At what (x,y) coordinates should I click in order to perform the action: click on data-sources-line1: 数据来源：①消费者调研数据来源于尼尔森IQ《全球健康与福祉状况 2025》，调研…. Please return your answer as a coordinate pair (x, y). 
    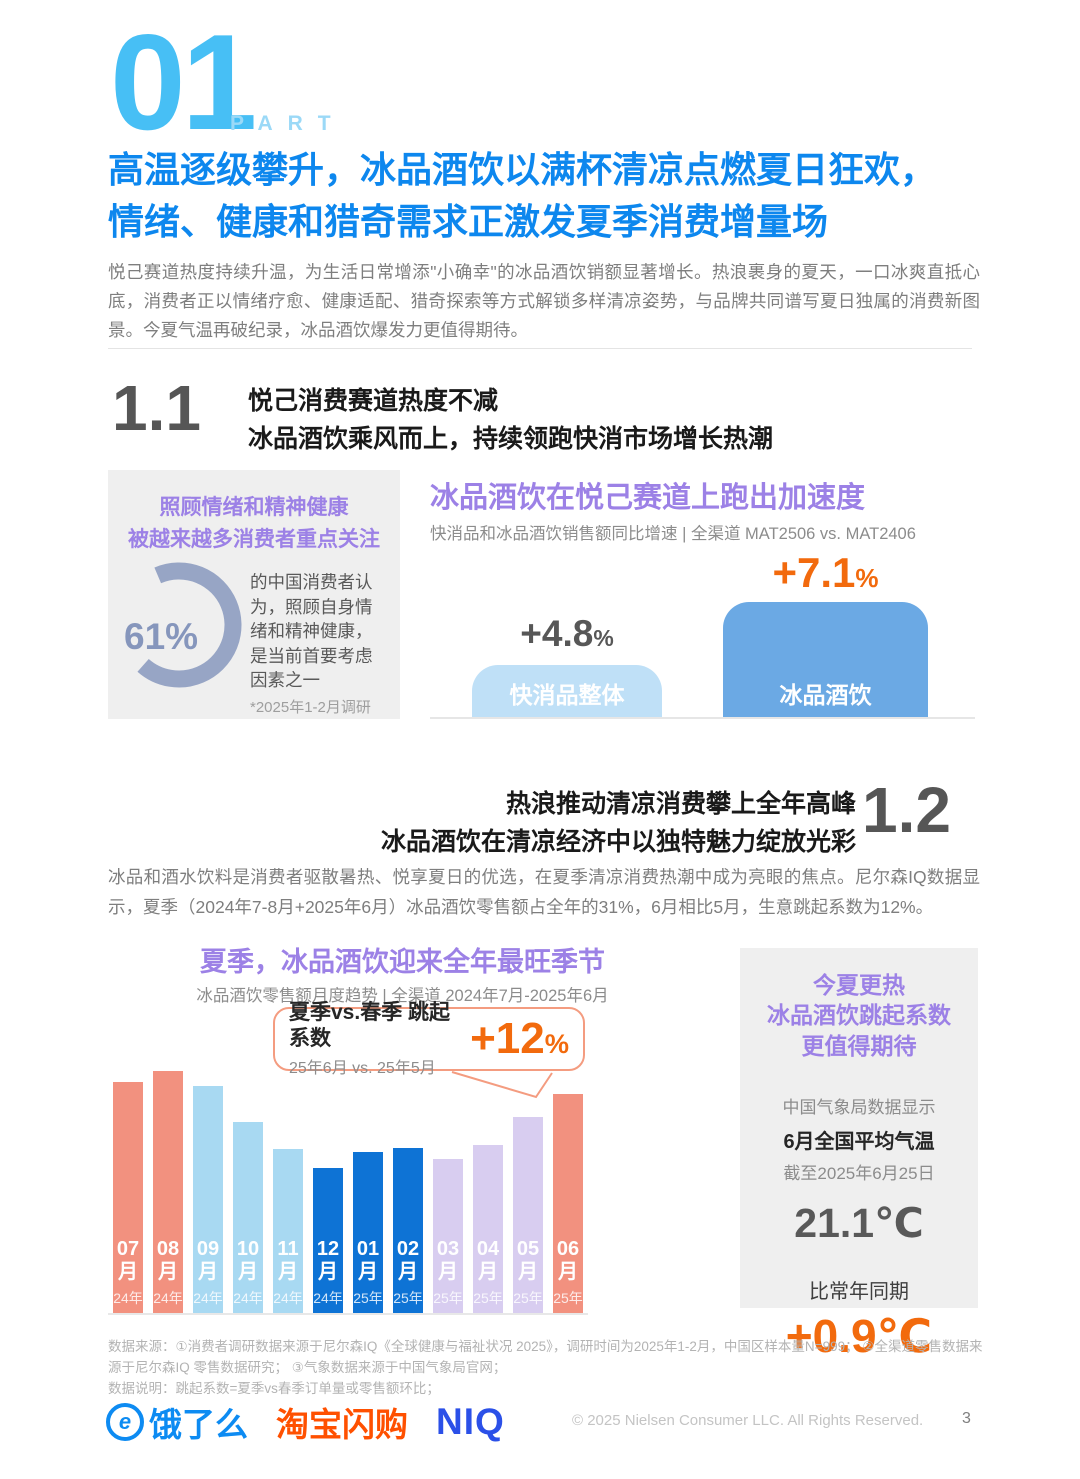
    Looking at the image, I should click on (545, 1357).